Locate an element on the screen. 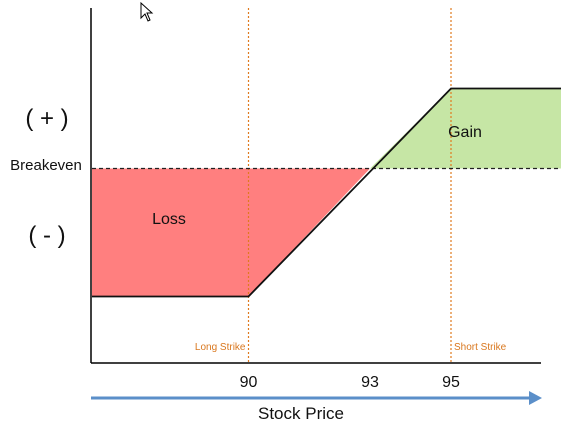 This screenshot has width=561, height=424. long-strike-label: Long Strike is located at coordinates (220, 347).